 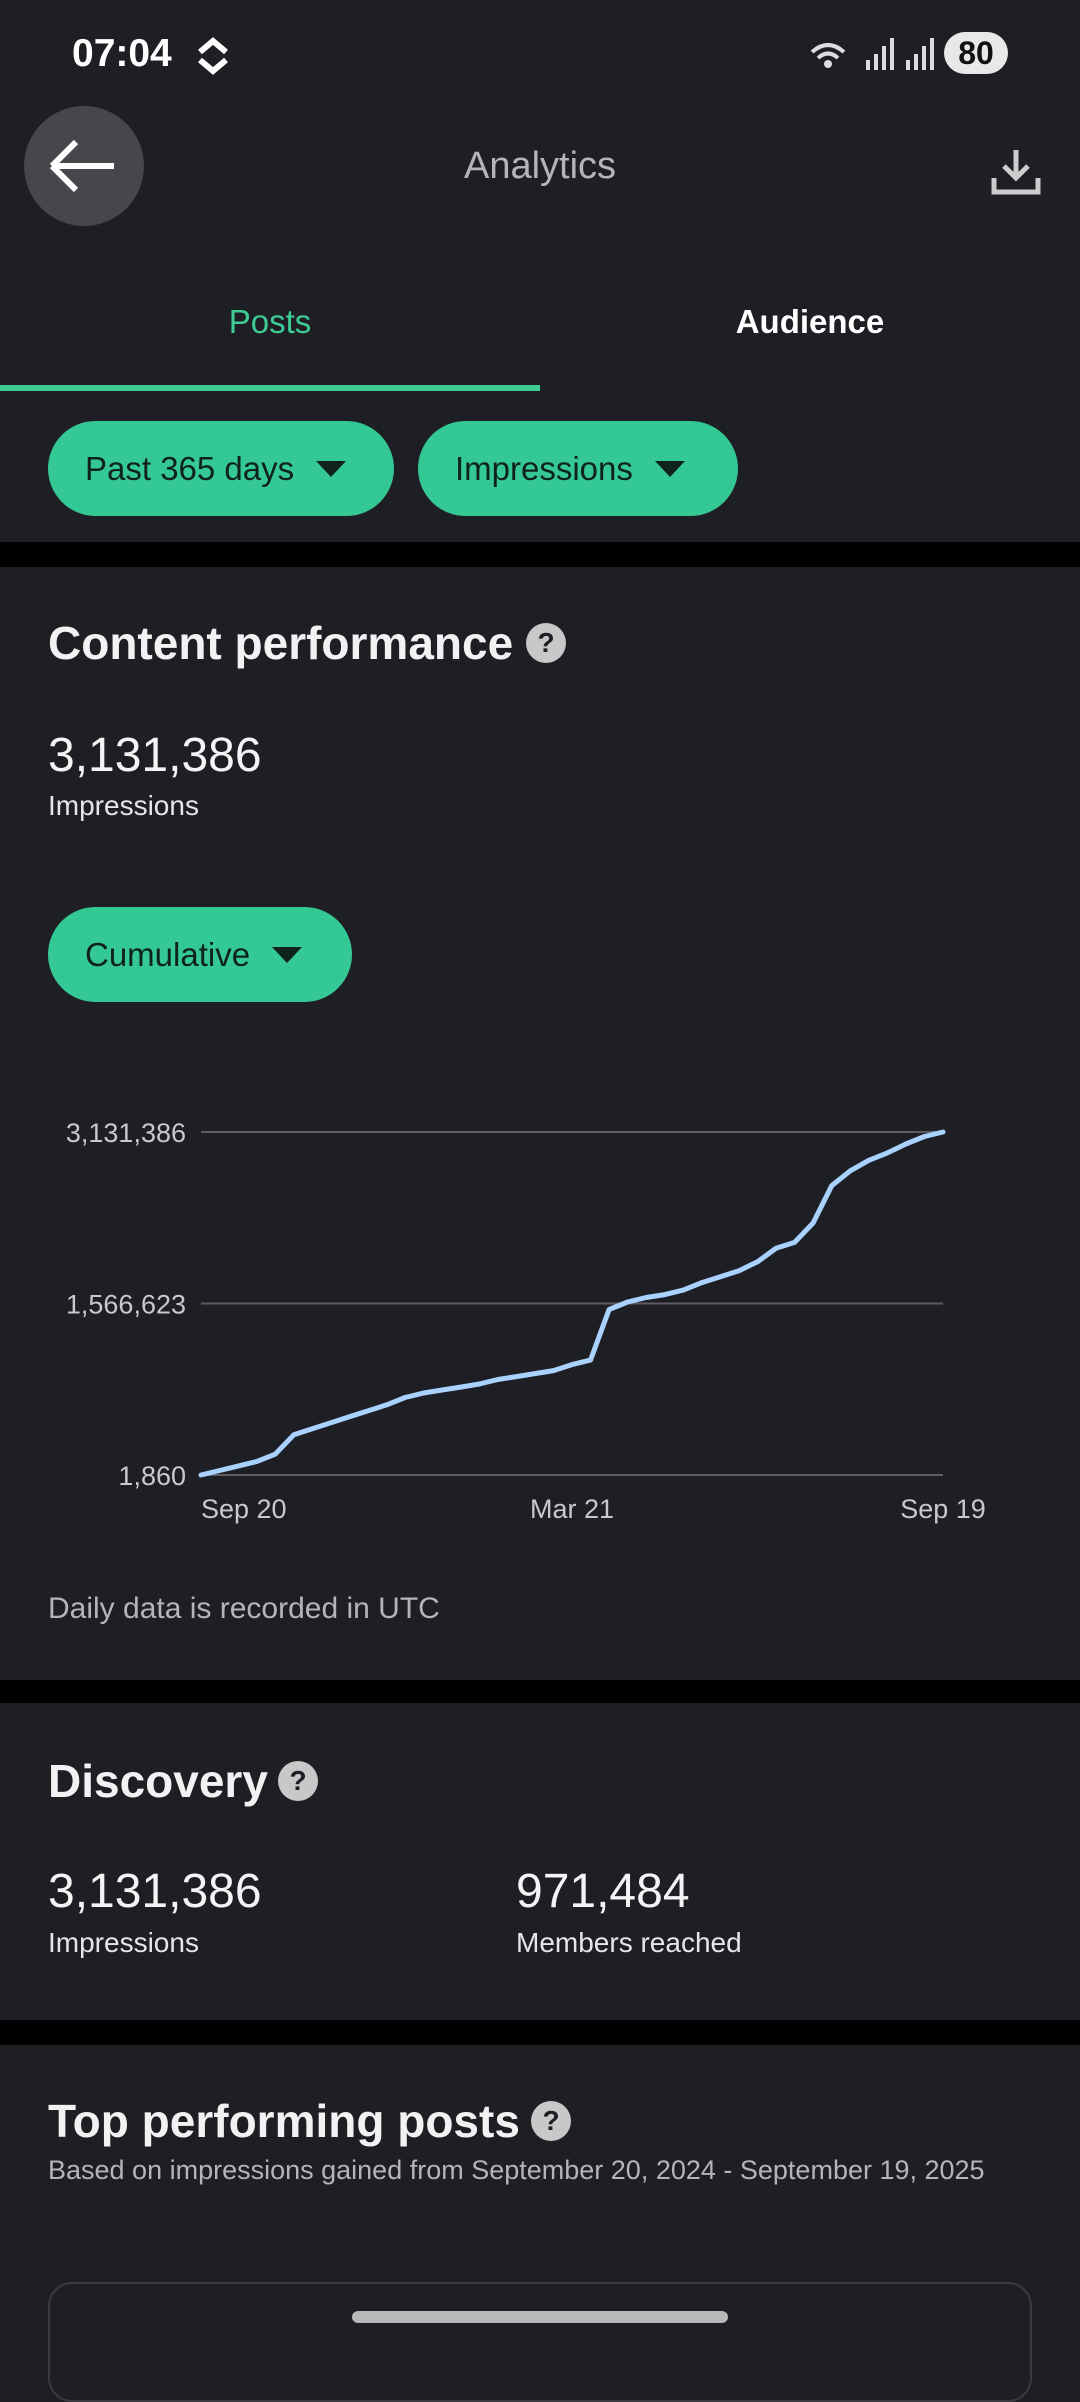 I want to click on total-label: Impressions, so click(x=123, y=805).